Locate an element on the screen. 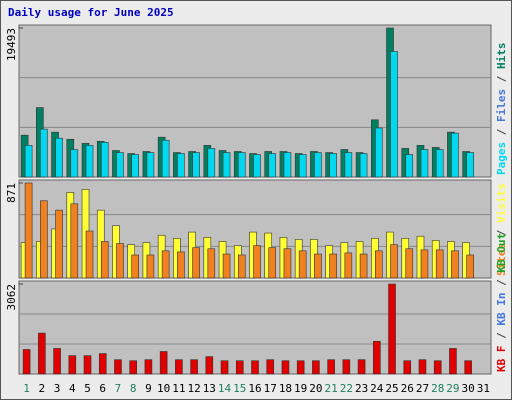  legend-entry: Hits is located at coordinates (501, 56).